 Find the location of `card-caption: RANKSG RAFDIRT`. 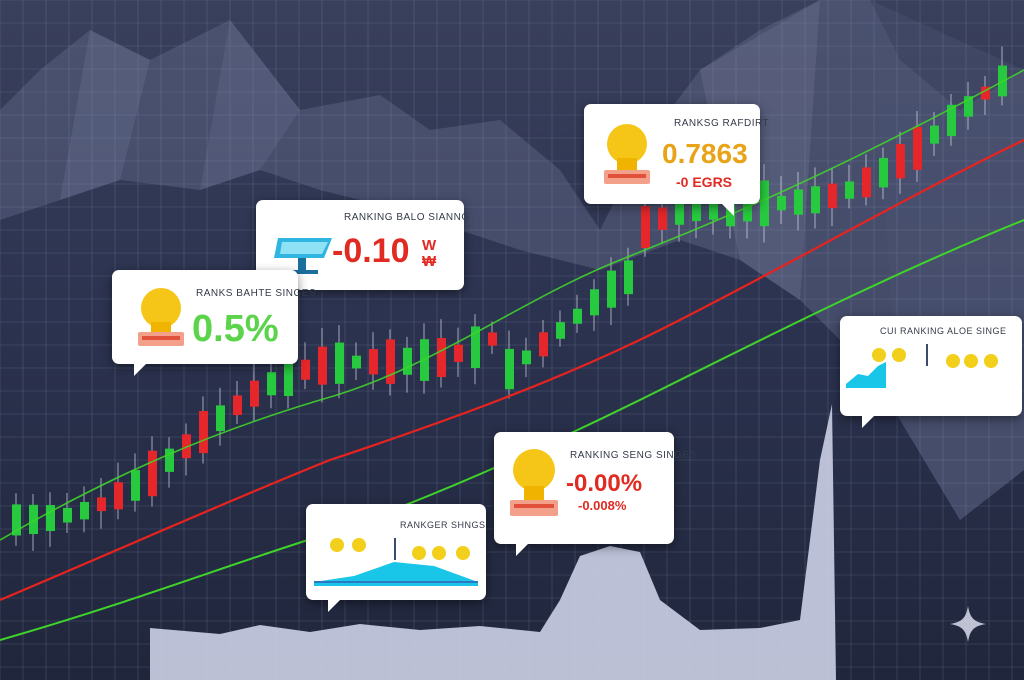

card-caption: RANKSG RAFDIRT is located at coordinates (722, 123).